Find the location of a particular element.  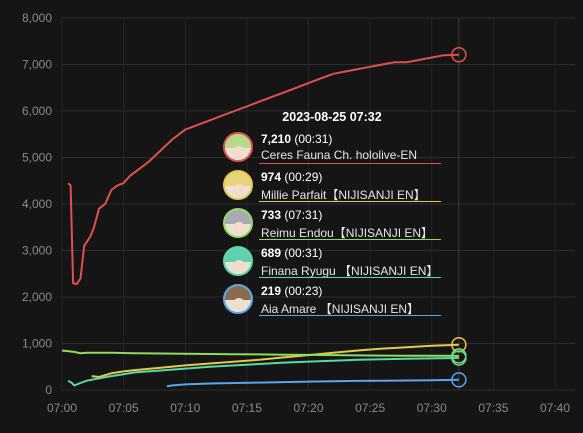

tooltip-value: 733 is located at coordinates (271, 215).